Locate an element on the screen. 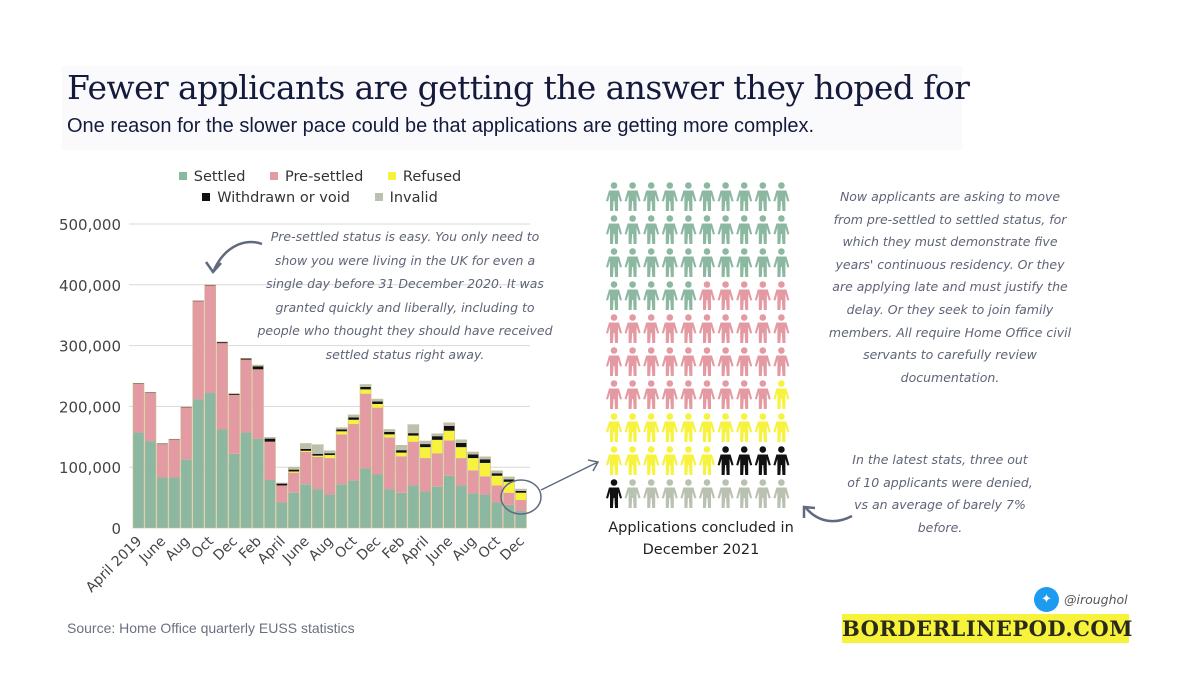 The height and width of the screenshot is (675, 1200). y-tick-label: 400,000 is located at coordinates (90, 286).